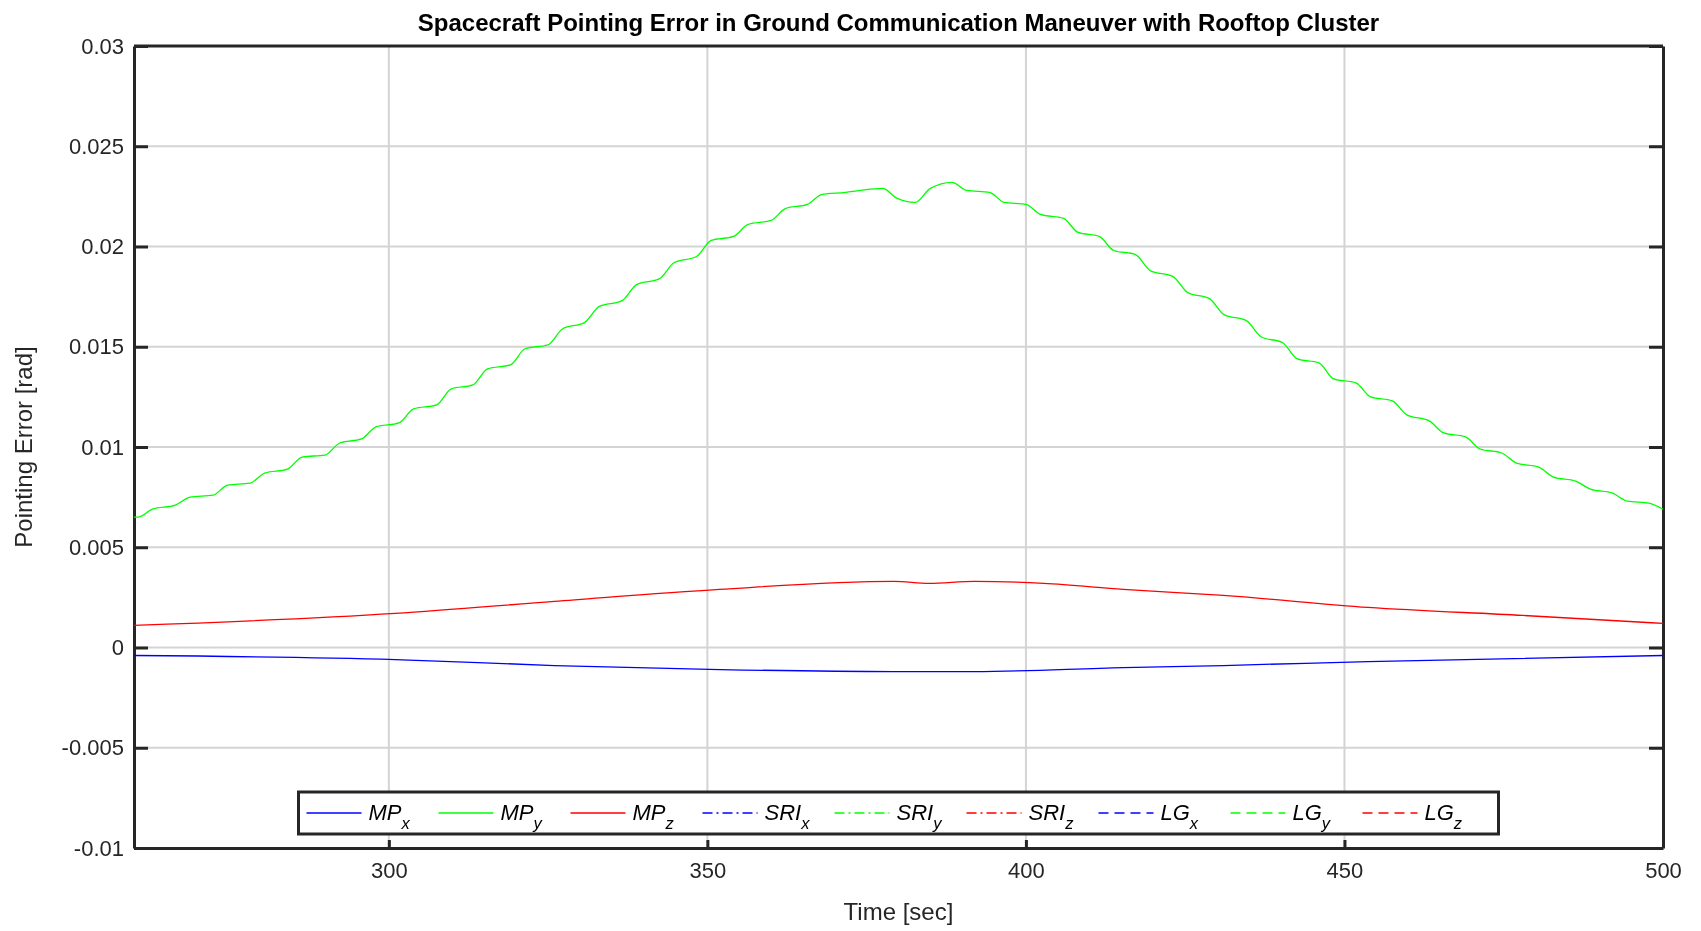 The height and width of the screenshot is (931, 1701). Describe the element at coordinates (389, 870) in the screenshot. I see `x-tick-label: 300` at that location.